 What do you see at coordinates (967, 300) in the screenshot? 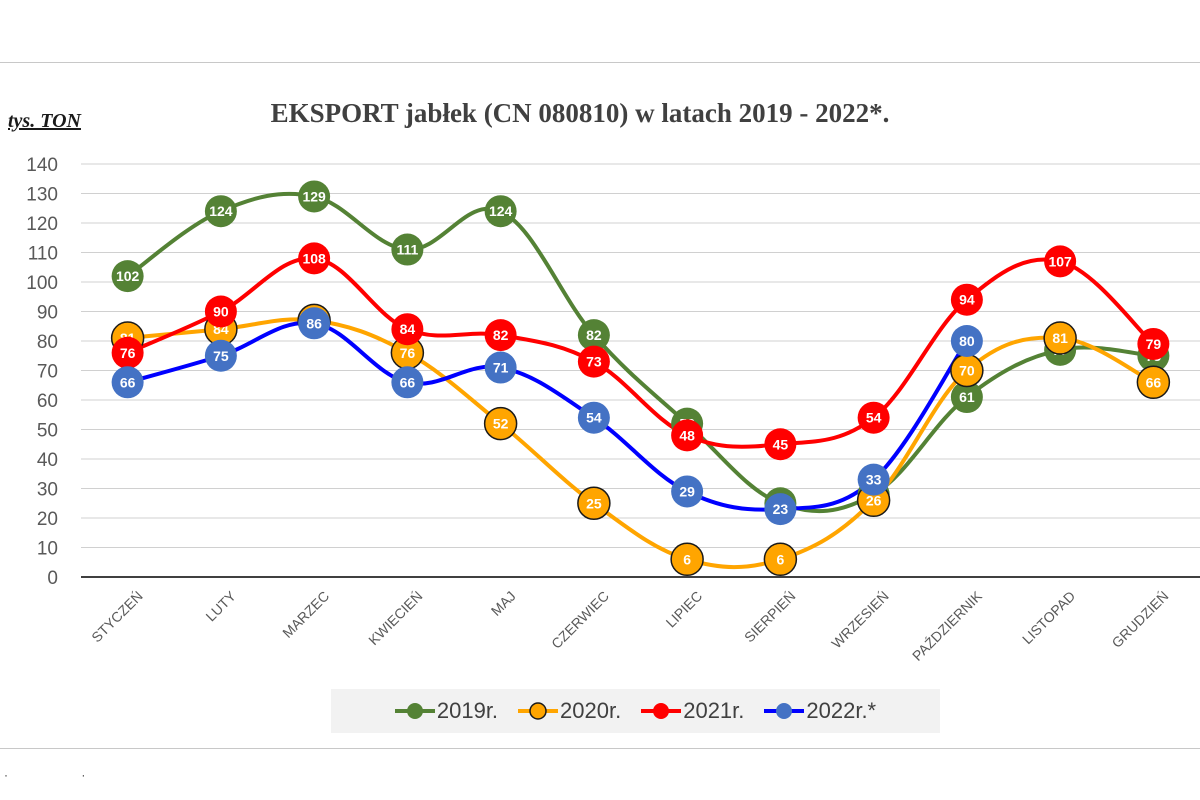
I see `data-label: 94` at bounding box center [967, 300].